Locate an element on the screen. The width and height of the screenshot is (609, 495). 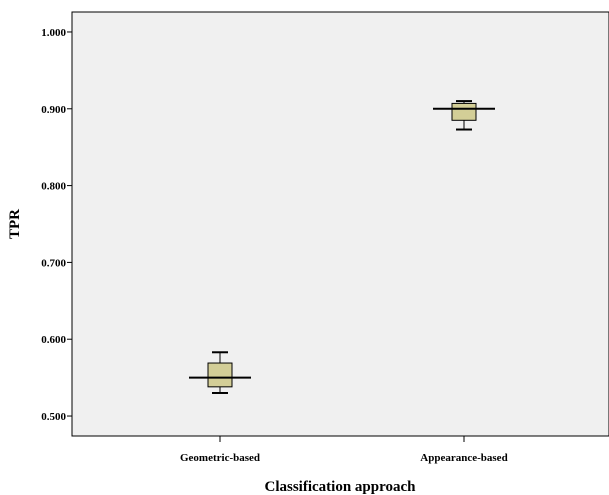
box-appearance-based is located at coordinates (464, 115).